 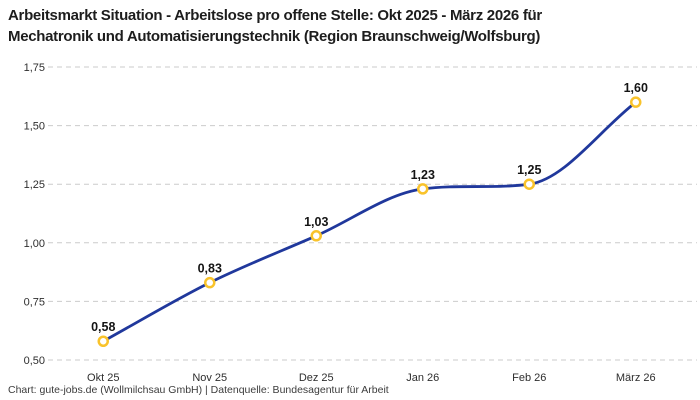 I want to click on y-tick-label: 0,75, so click(x=34, y=302).